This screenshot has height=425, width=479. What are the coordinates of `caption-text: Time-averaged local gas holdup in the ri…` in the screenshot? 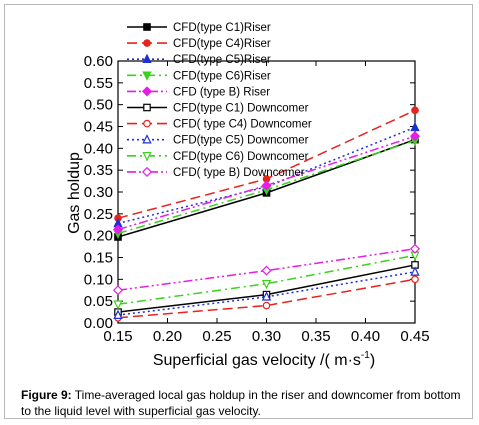 It's located at (241, 403).